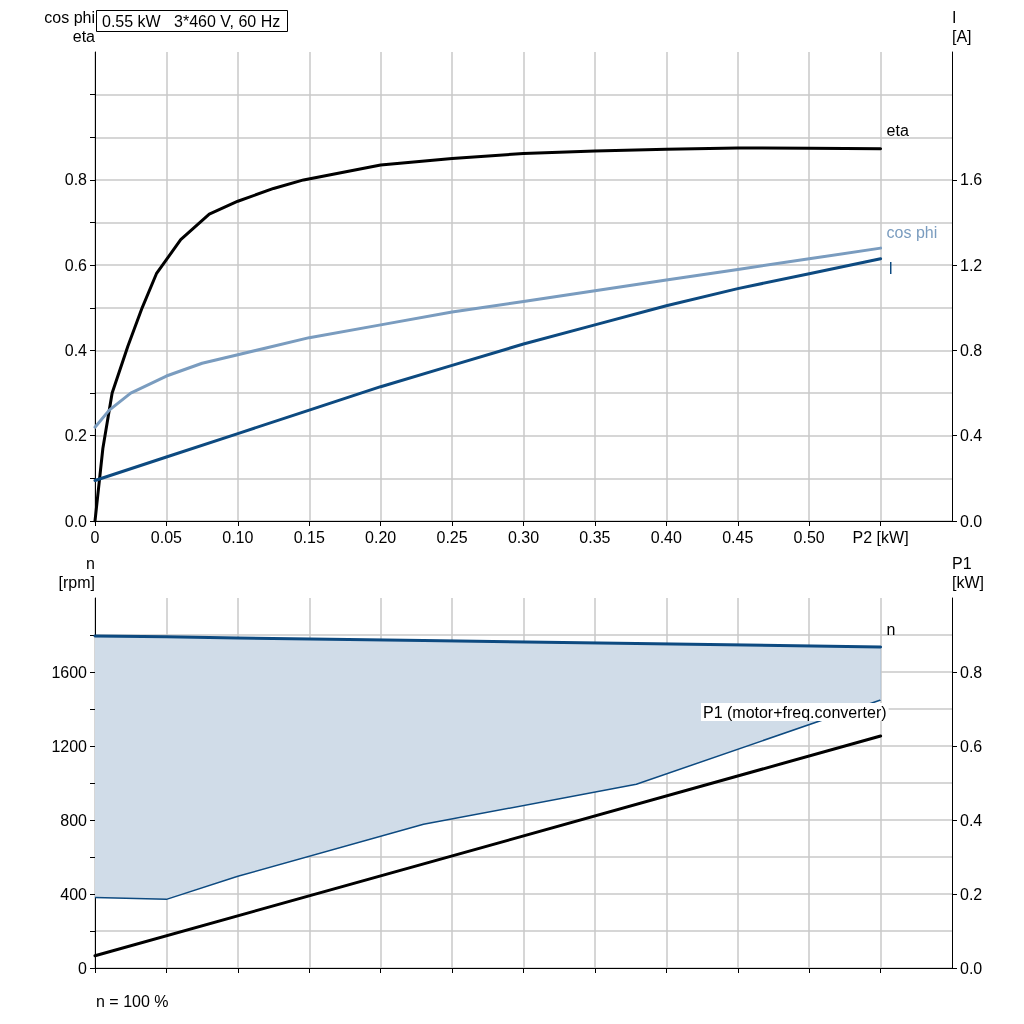 The height and width of the screenshot is (1024, 1024). I want to click on y2-tick-label: 0.2, so click(971, 894).